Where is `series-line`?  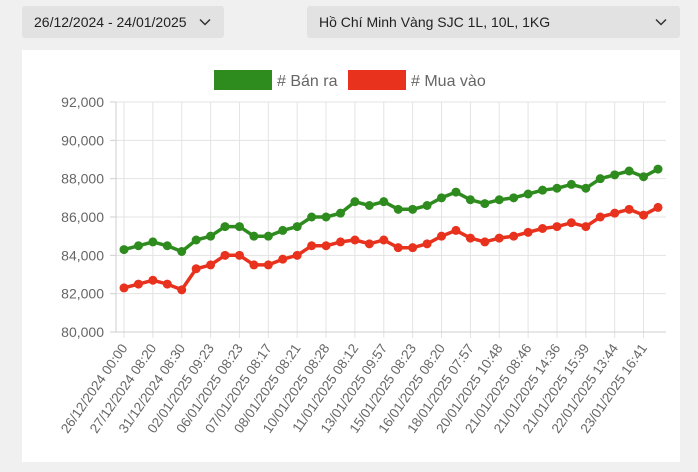 series-line is located at coordinates (391, 248).